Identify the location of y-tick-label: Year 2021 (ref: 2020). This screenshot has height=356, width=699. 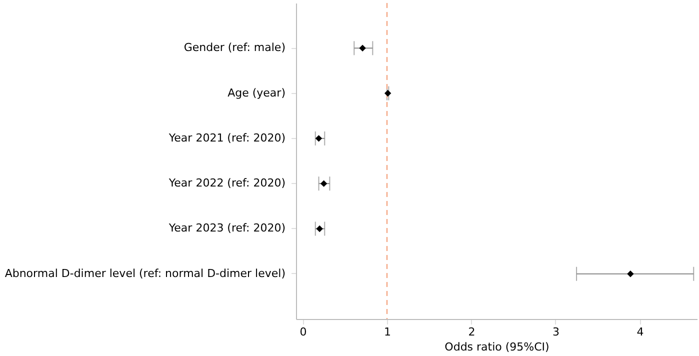
(227, 137).